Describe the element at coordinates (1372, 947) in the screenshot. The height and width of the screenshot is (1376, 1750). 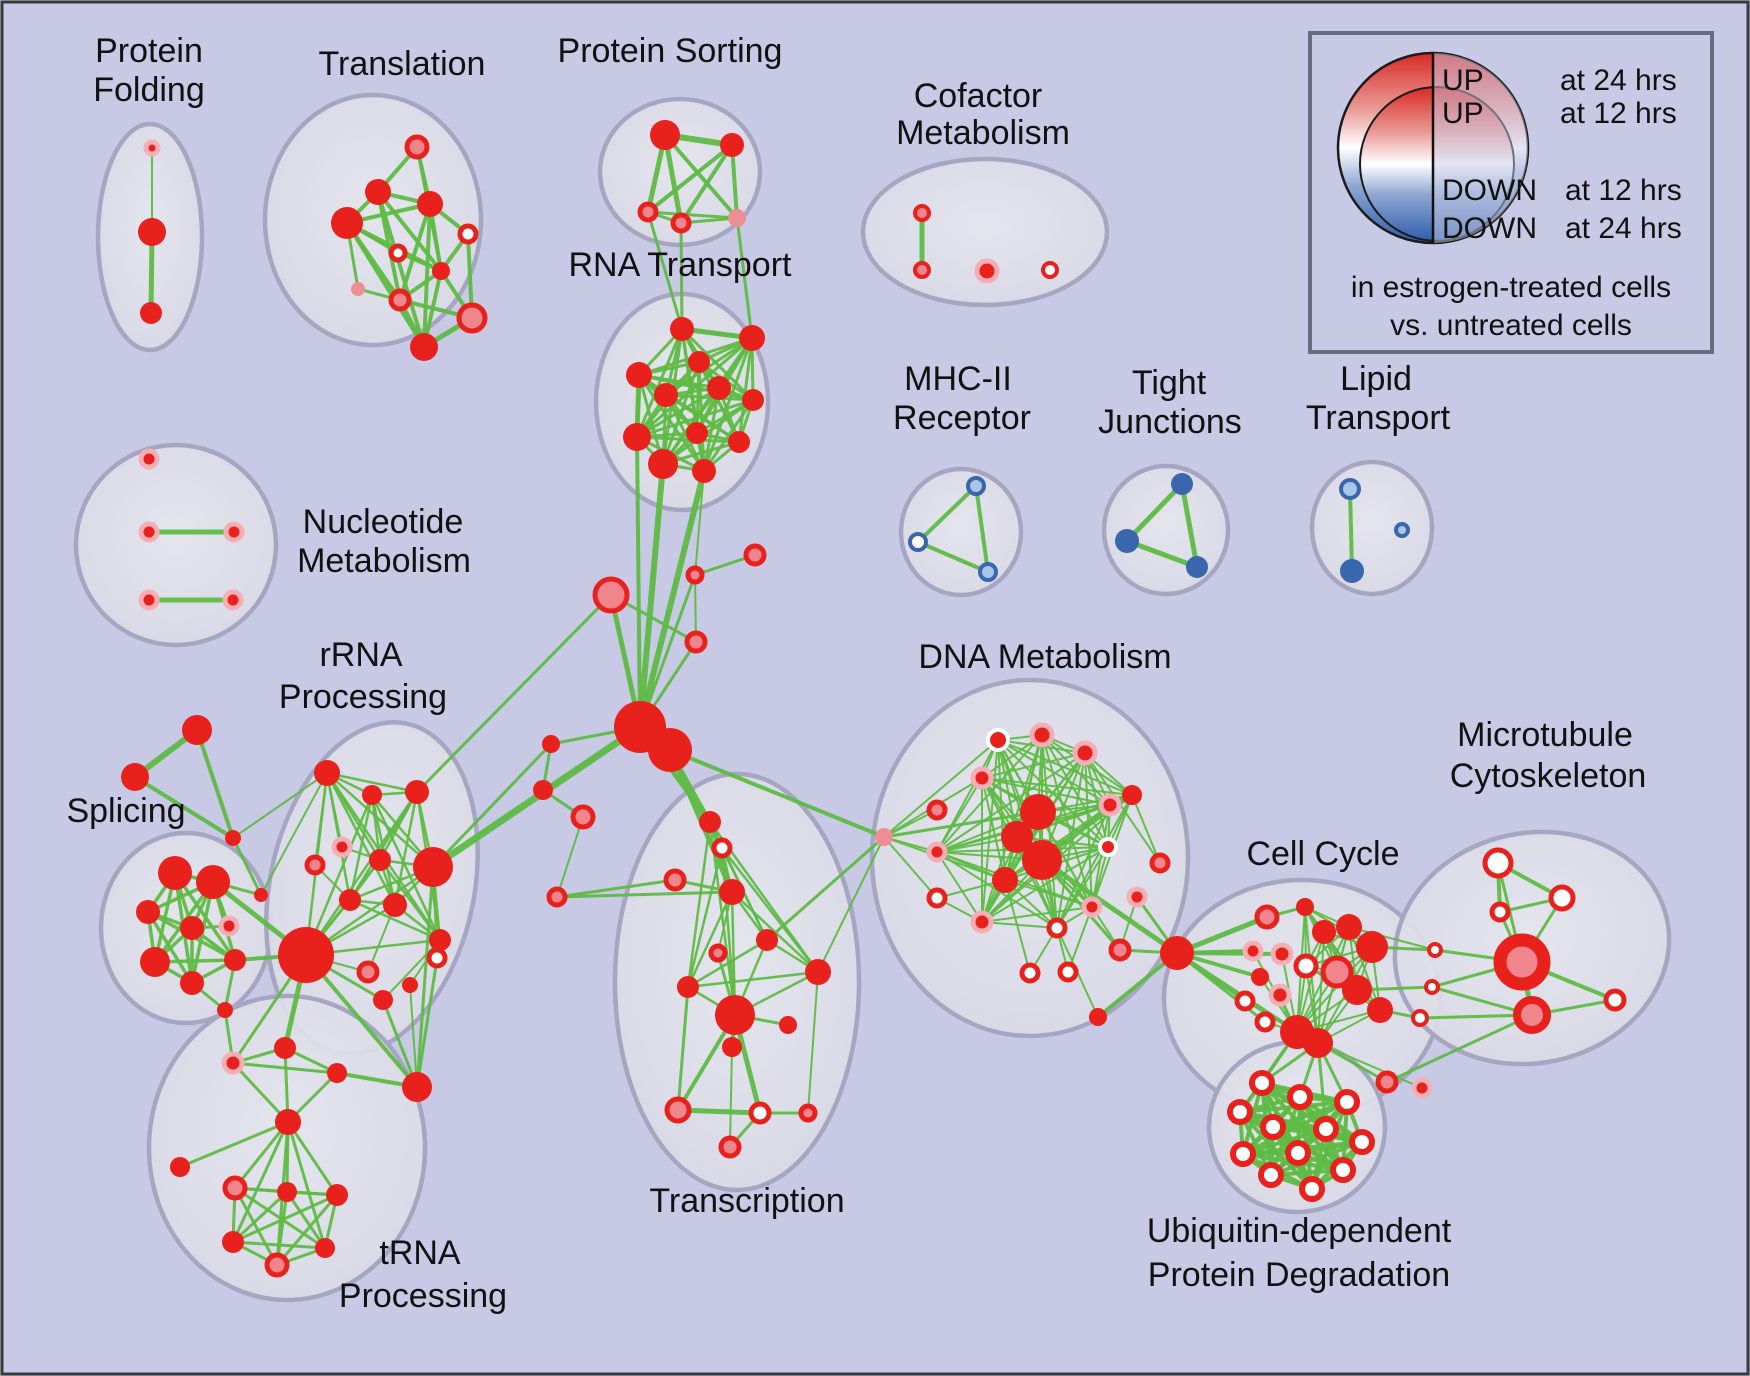
I see `node-cc4` at that location.